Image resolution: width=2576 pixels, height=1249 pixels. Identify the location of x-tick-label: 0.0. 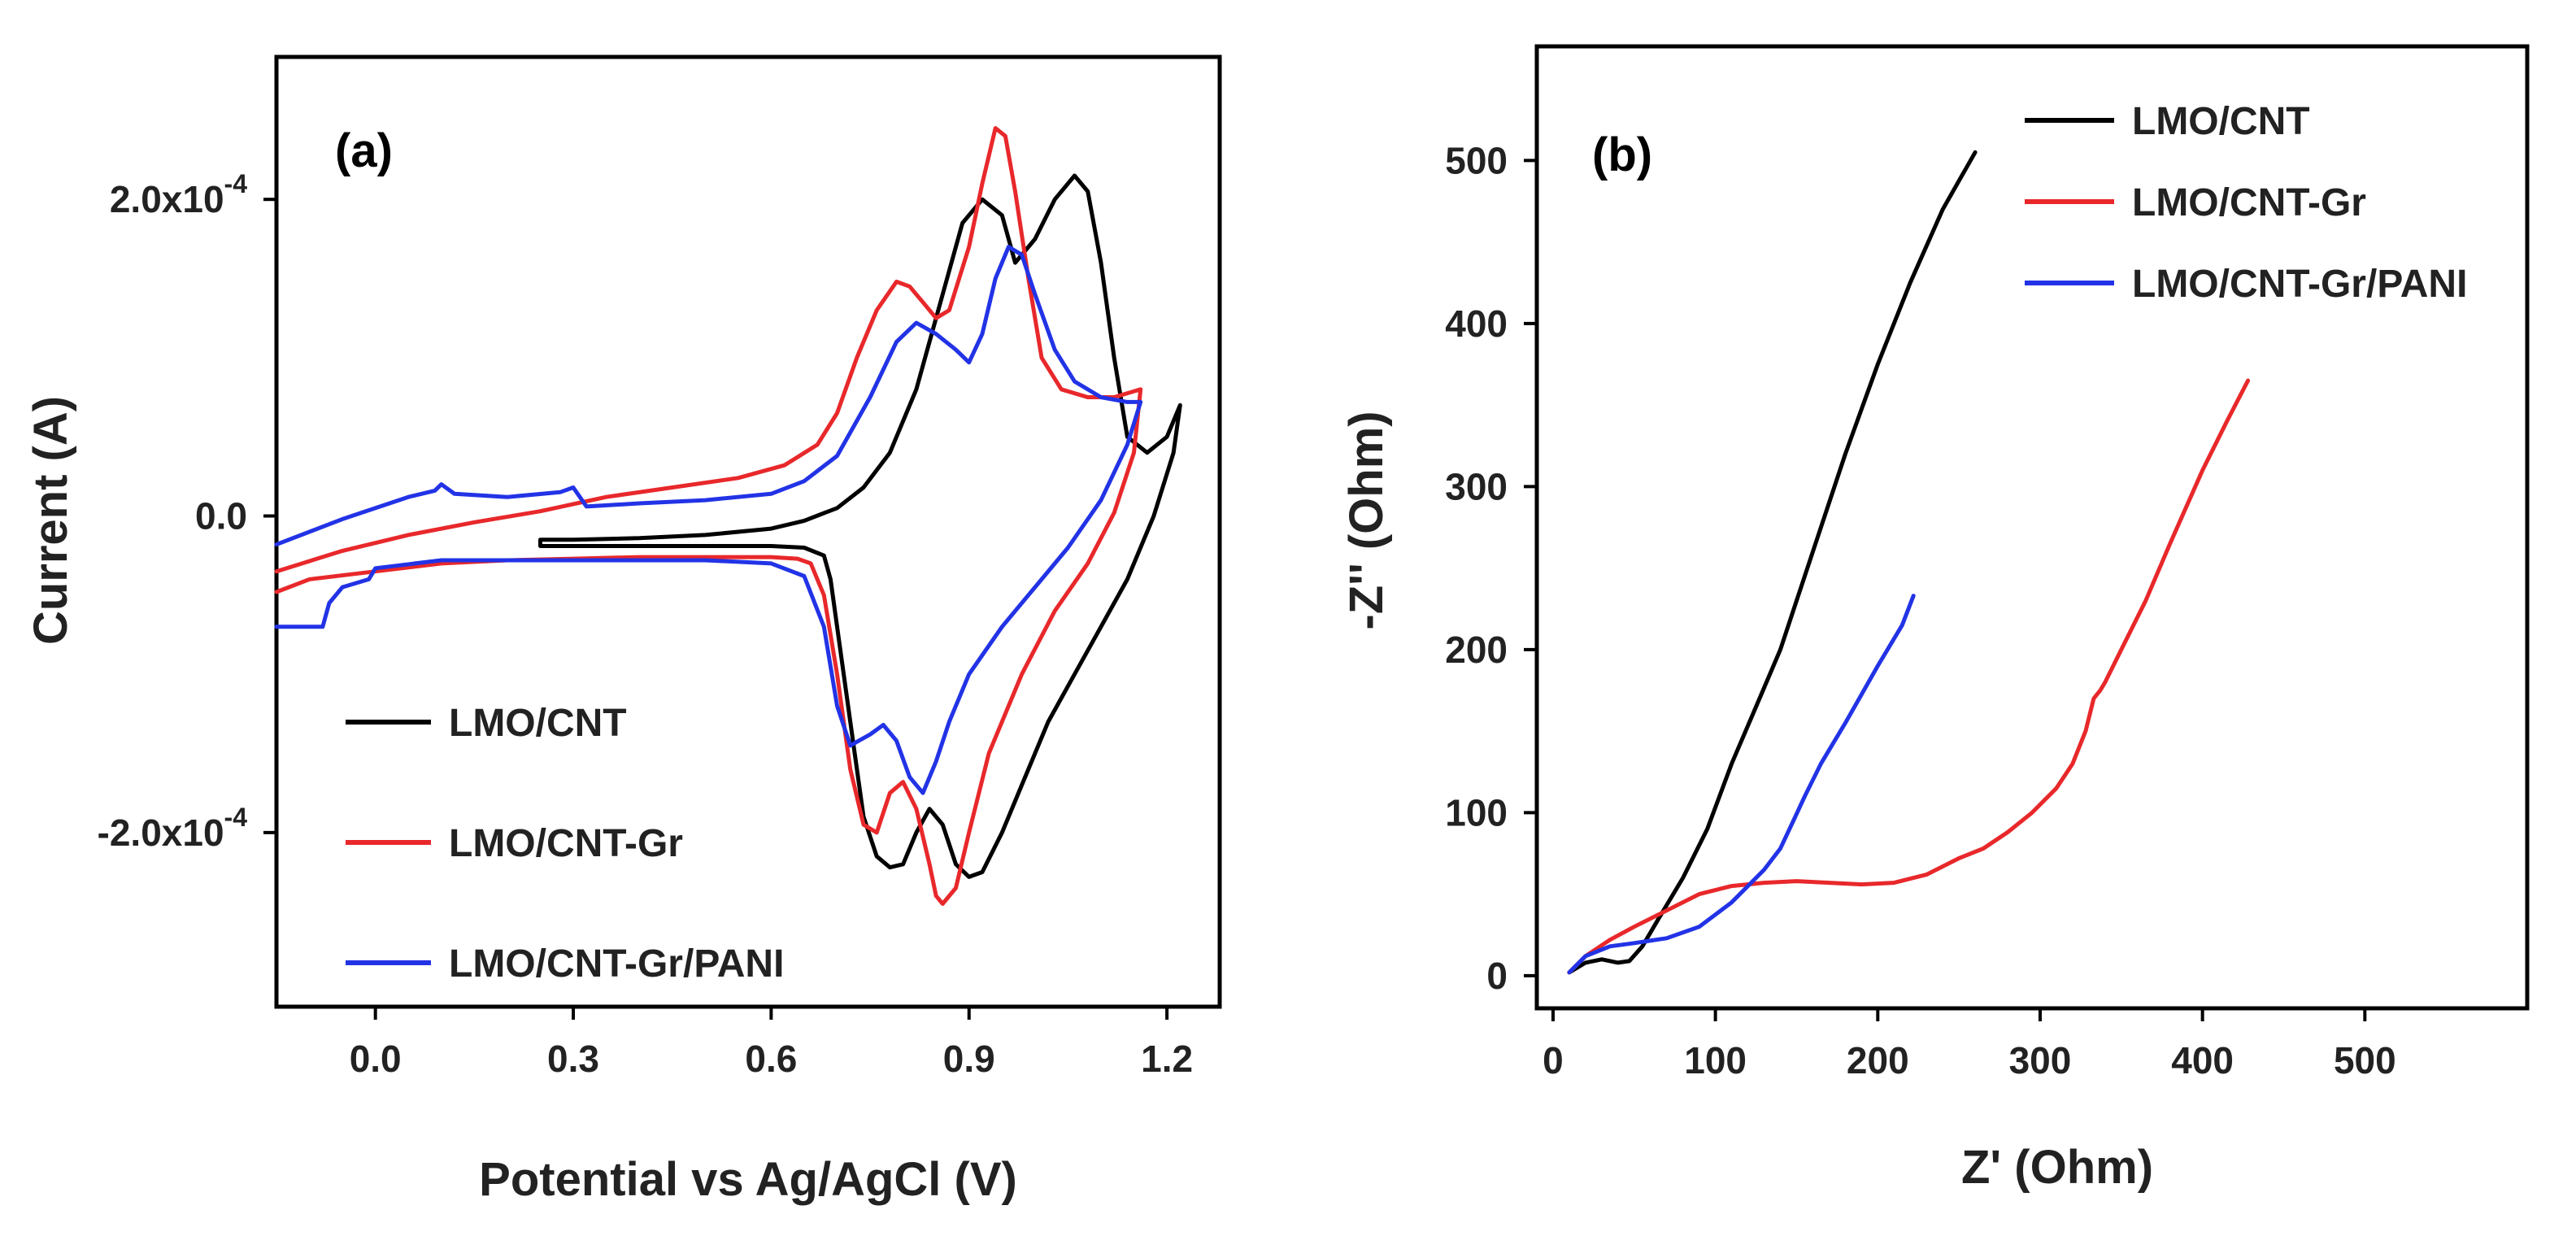
(376, 1059).